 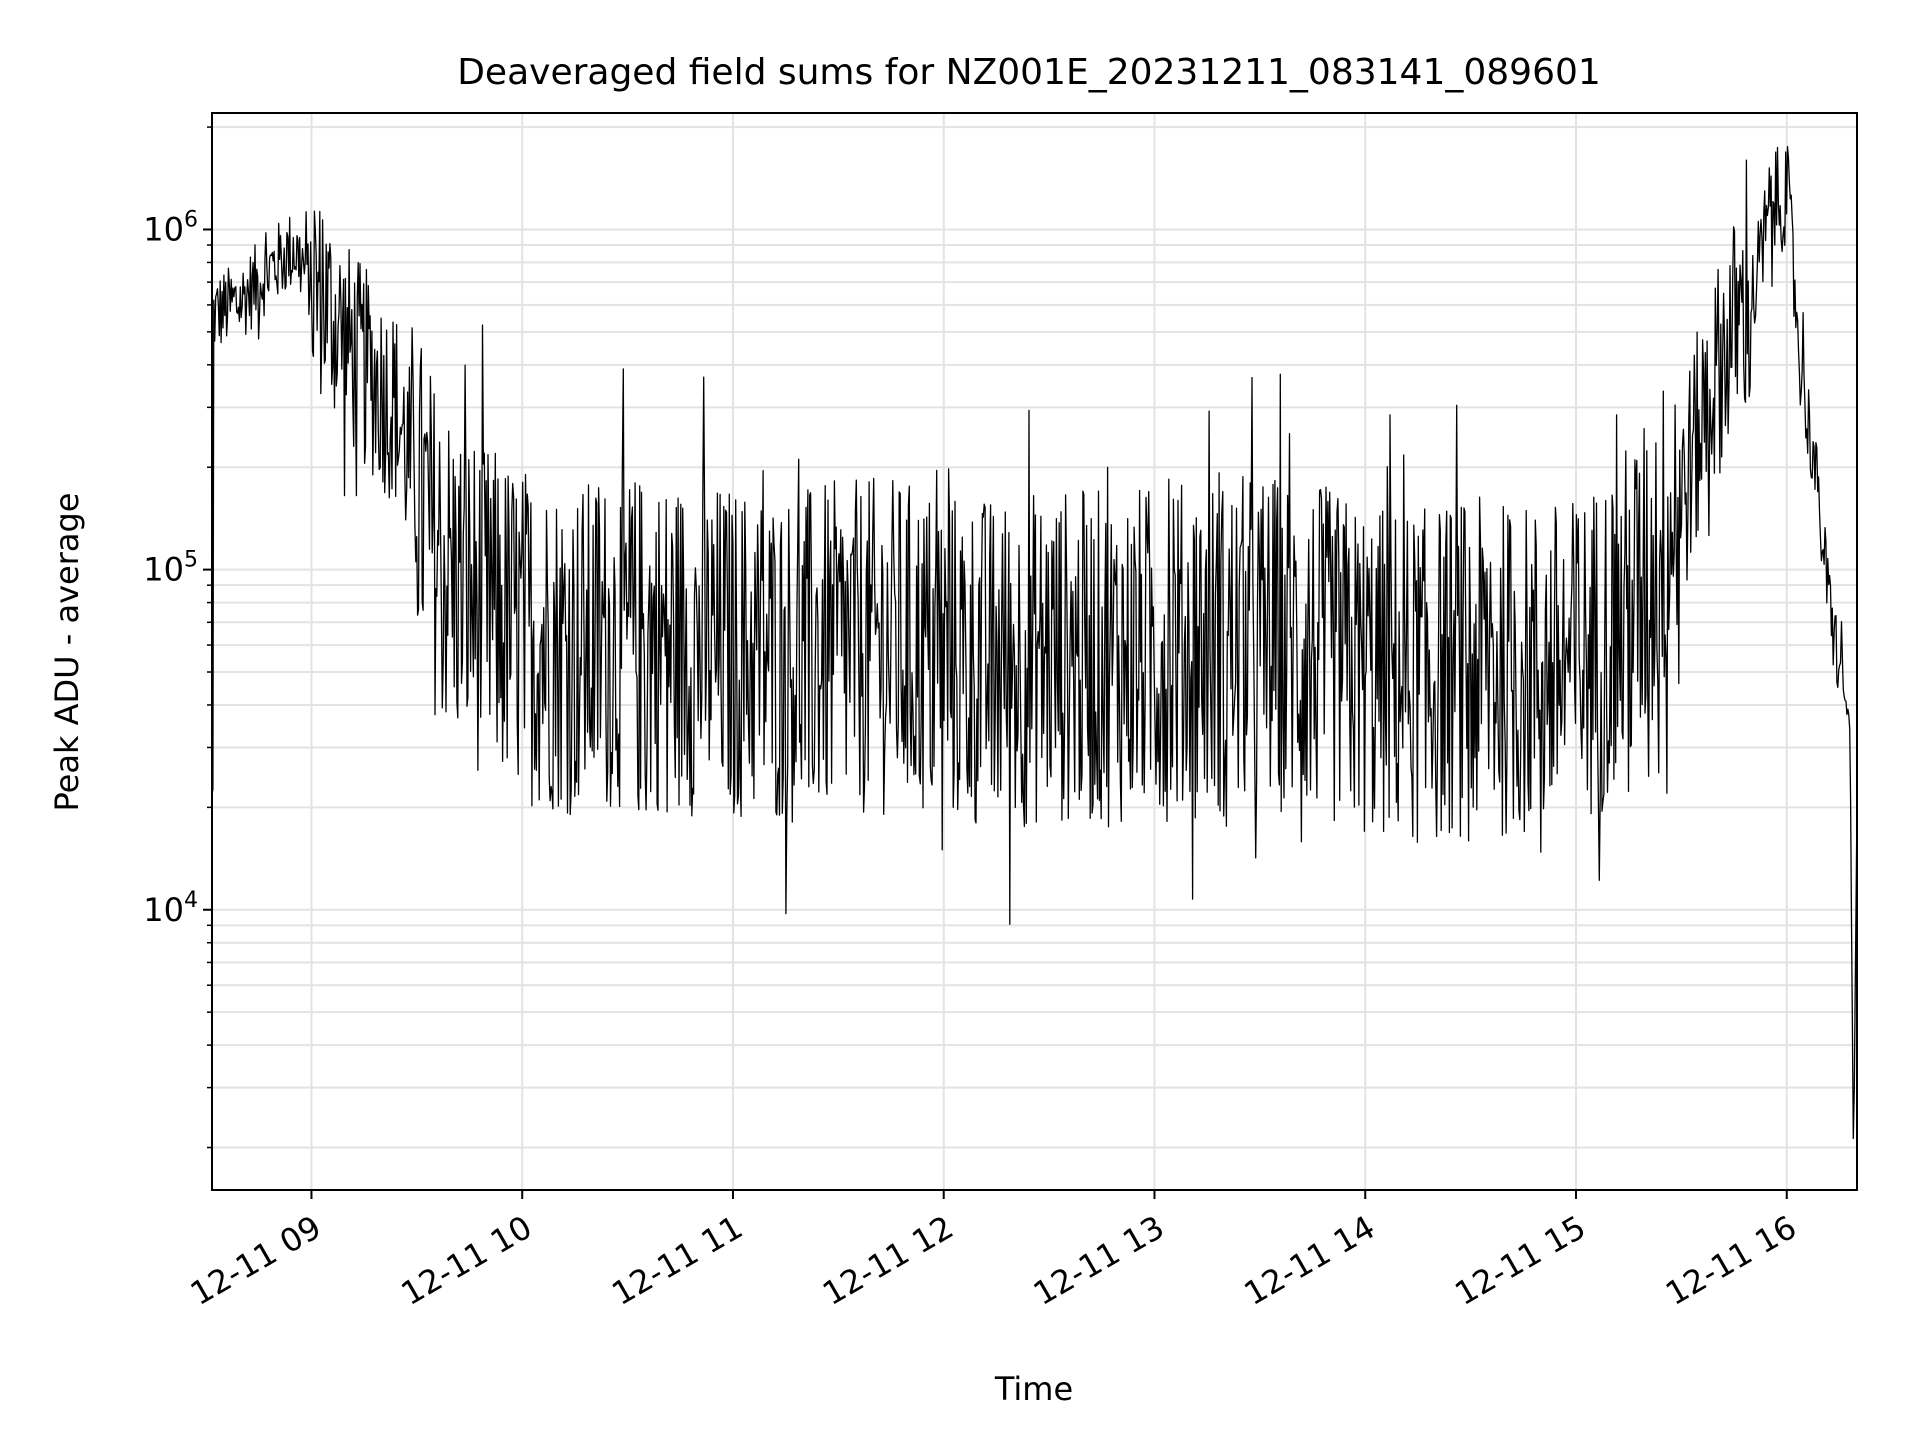 What do you see at coordinates (1099, 1260) in the screenshot?
I see `x-tick-label: 12-11 13` at bounding box center [1099, 1260].